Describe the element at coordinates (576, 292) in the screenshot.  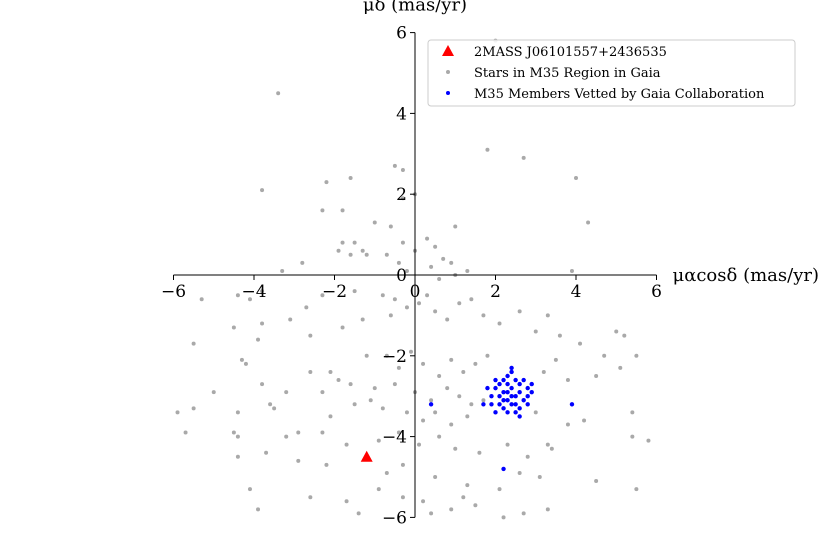
I see `x-tick-label: 4` at that location.